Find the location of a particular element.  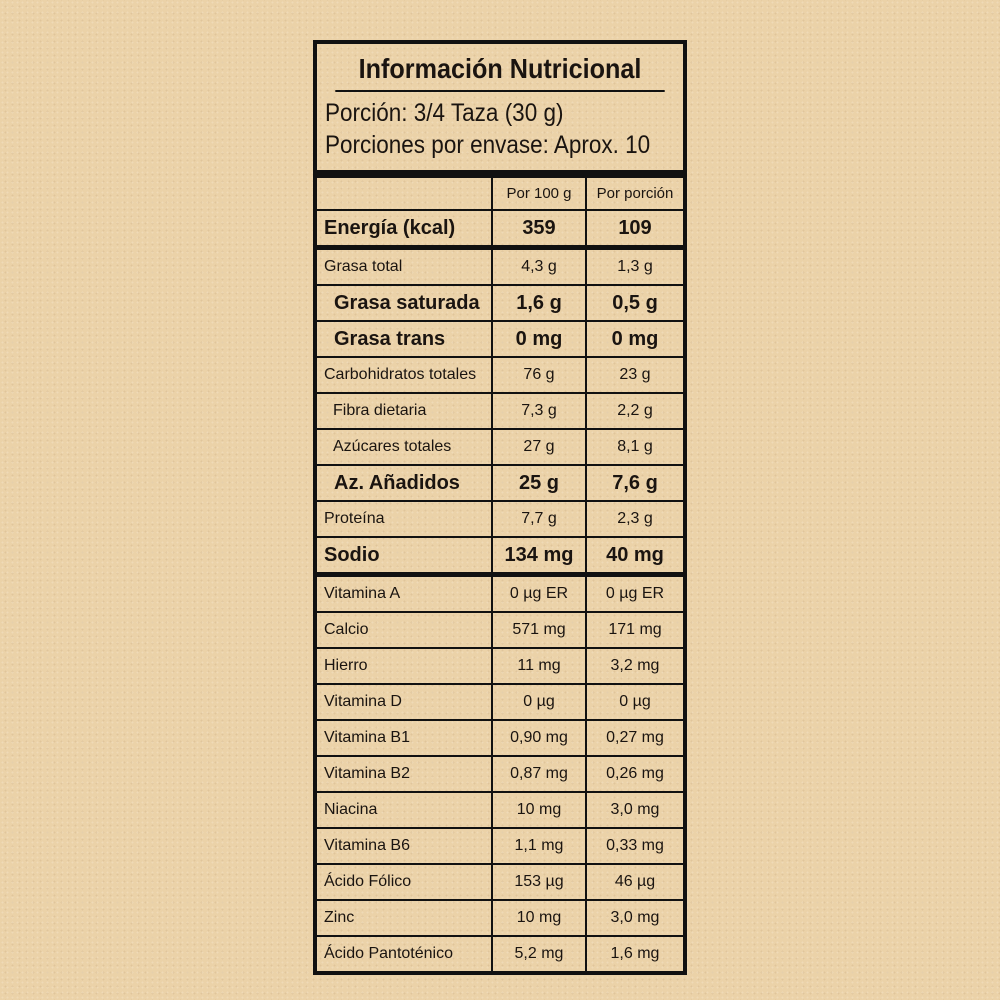

nutrient-row: Grasa trans 0 mg 0 mg is located at coordinates (500, 340).